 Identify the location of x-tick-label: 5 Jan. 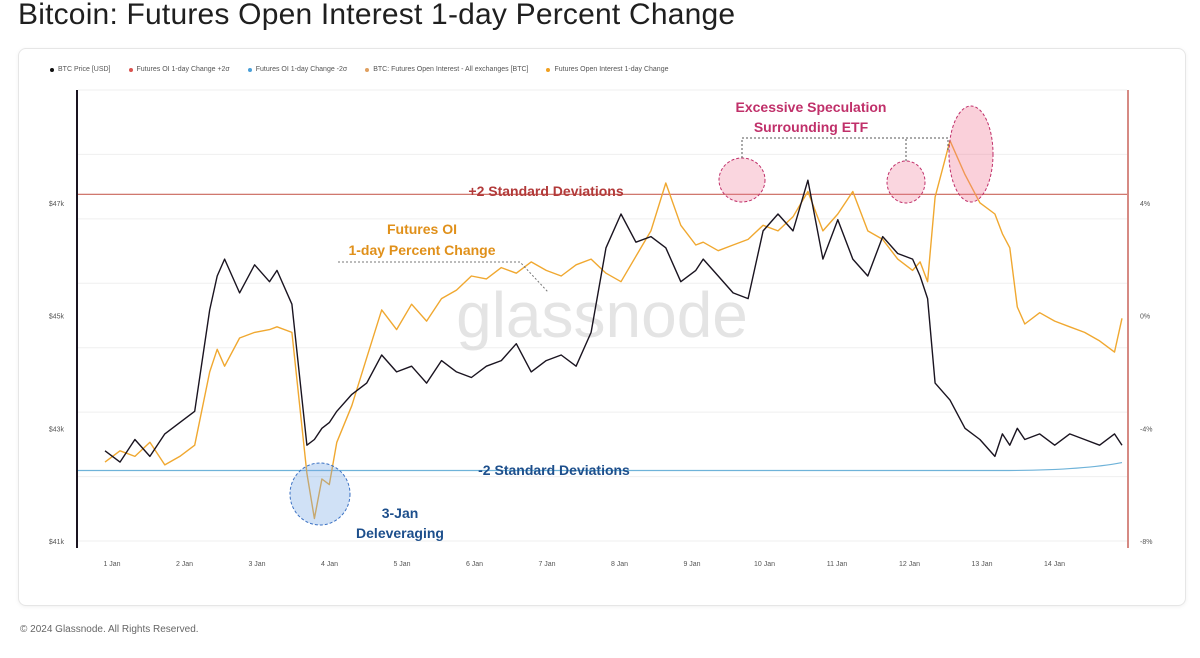
(401, 564).